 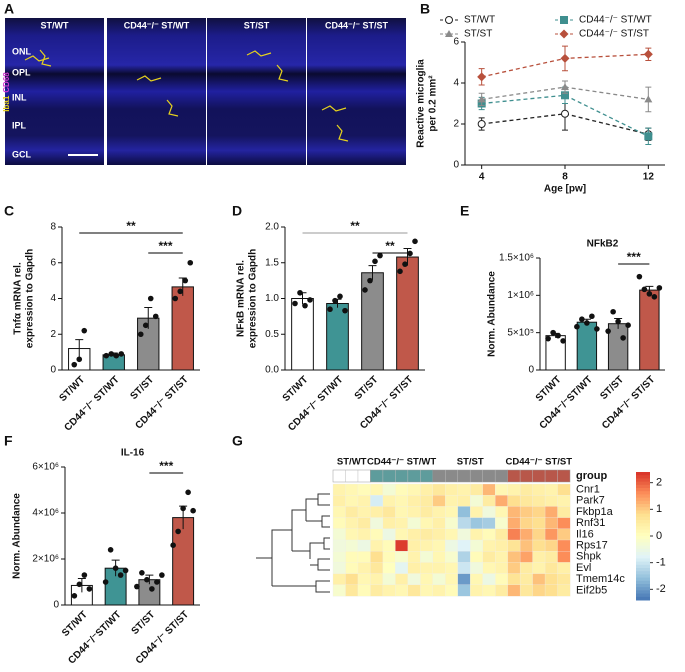 I want to click on colorbar-label: -1, so click(x=661, y=563).